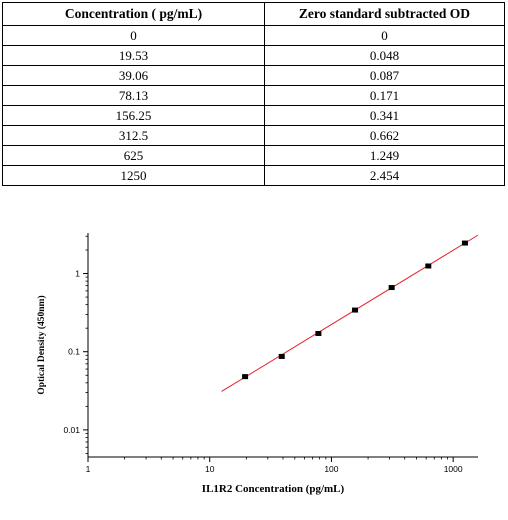  I want to click on y-tick-label: 0.01, so click(71, 430).